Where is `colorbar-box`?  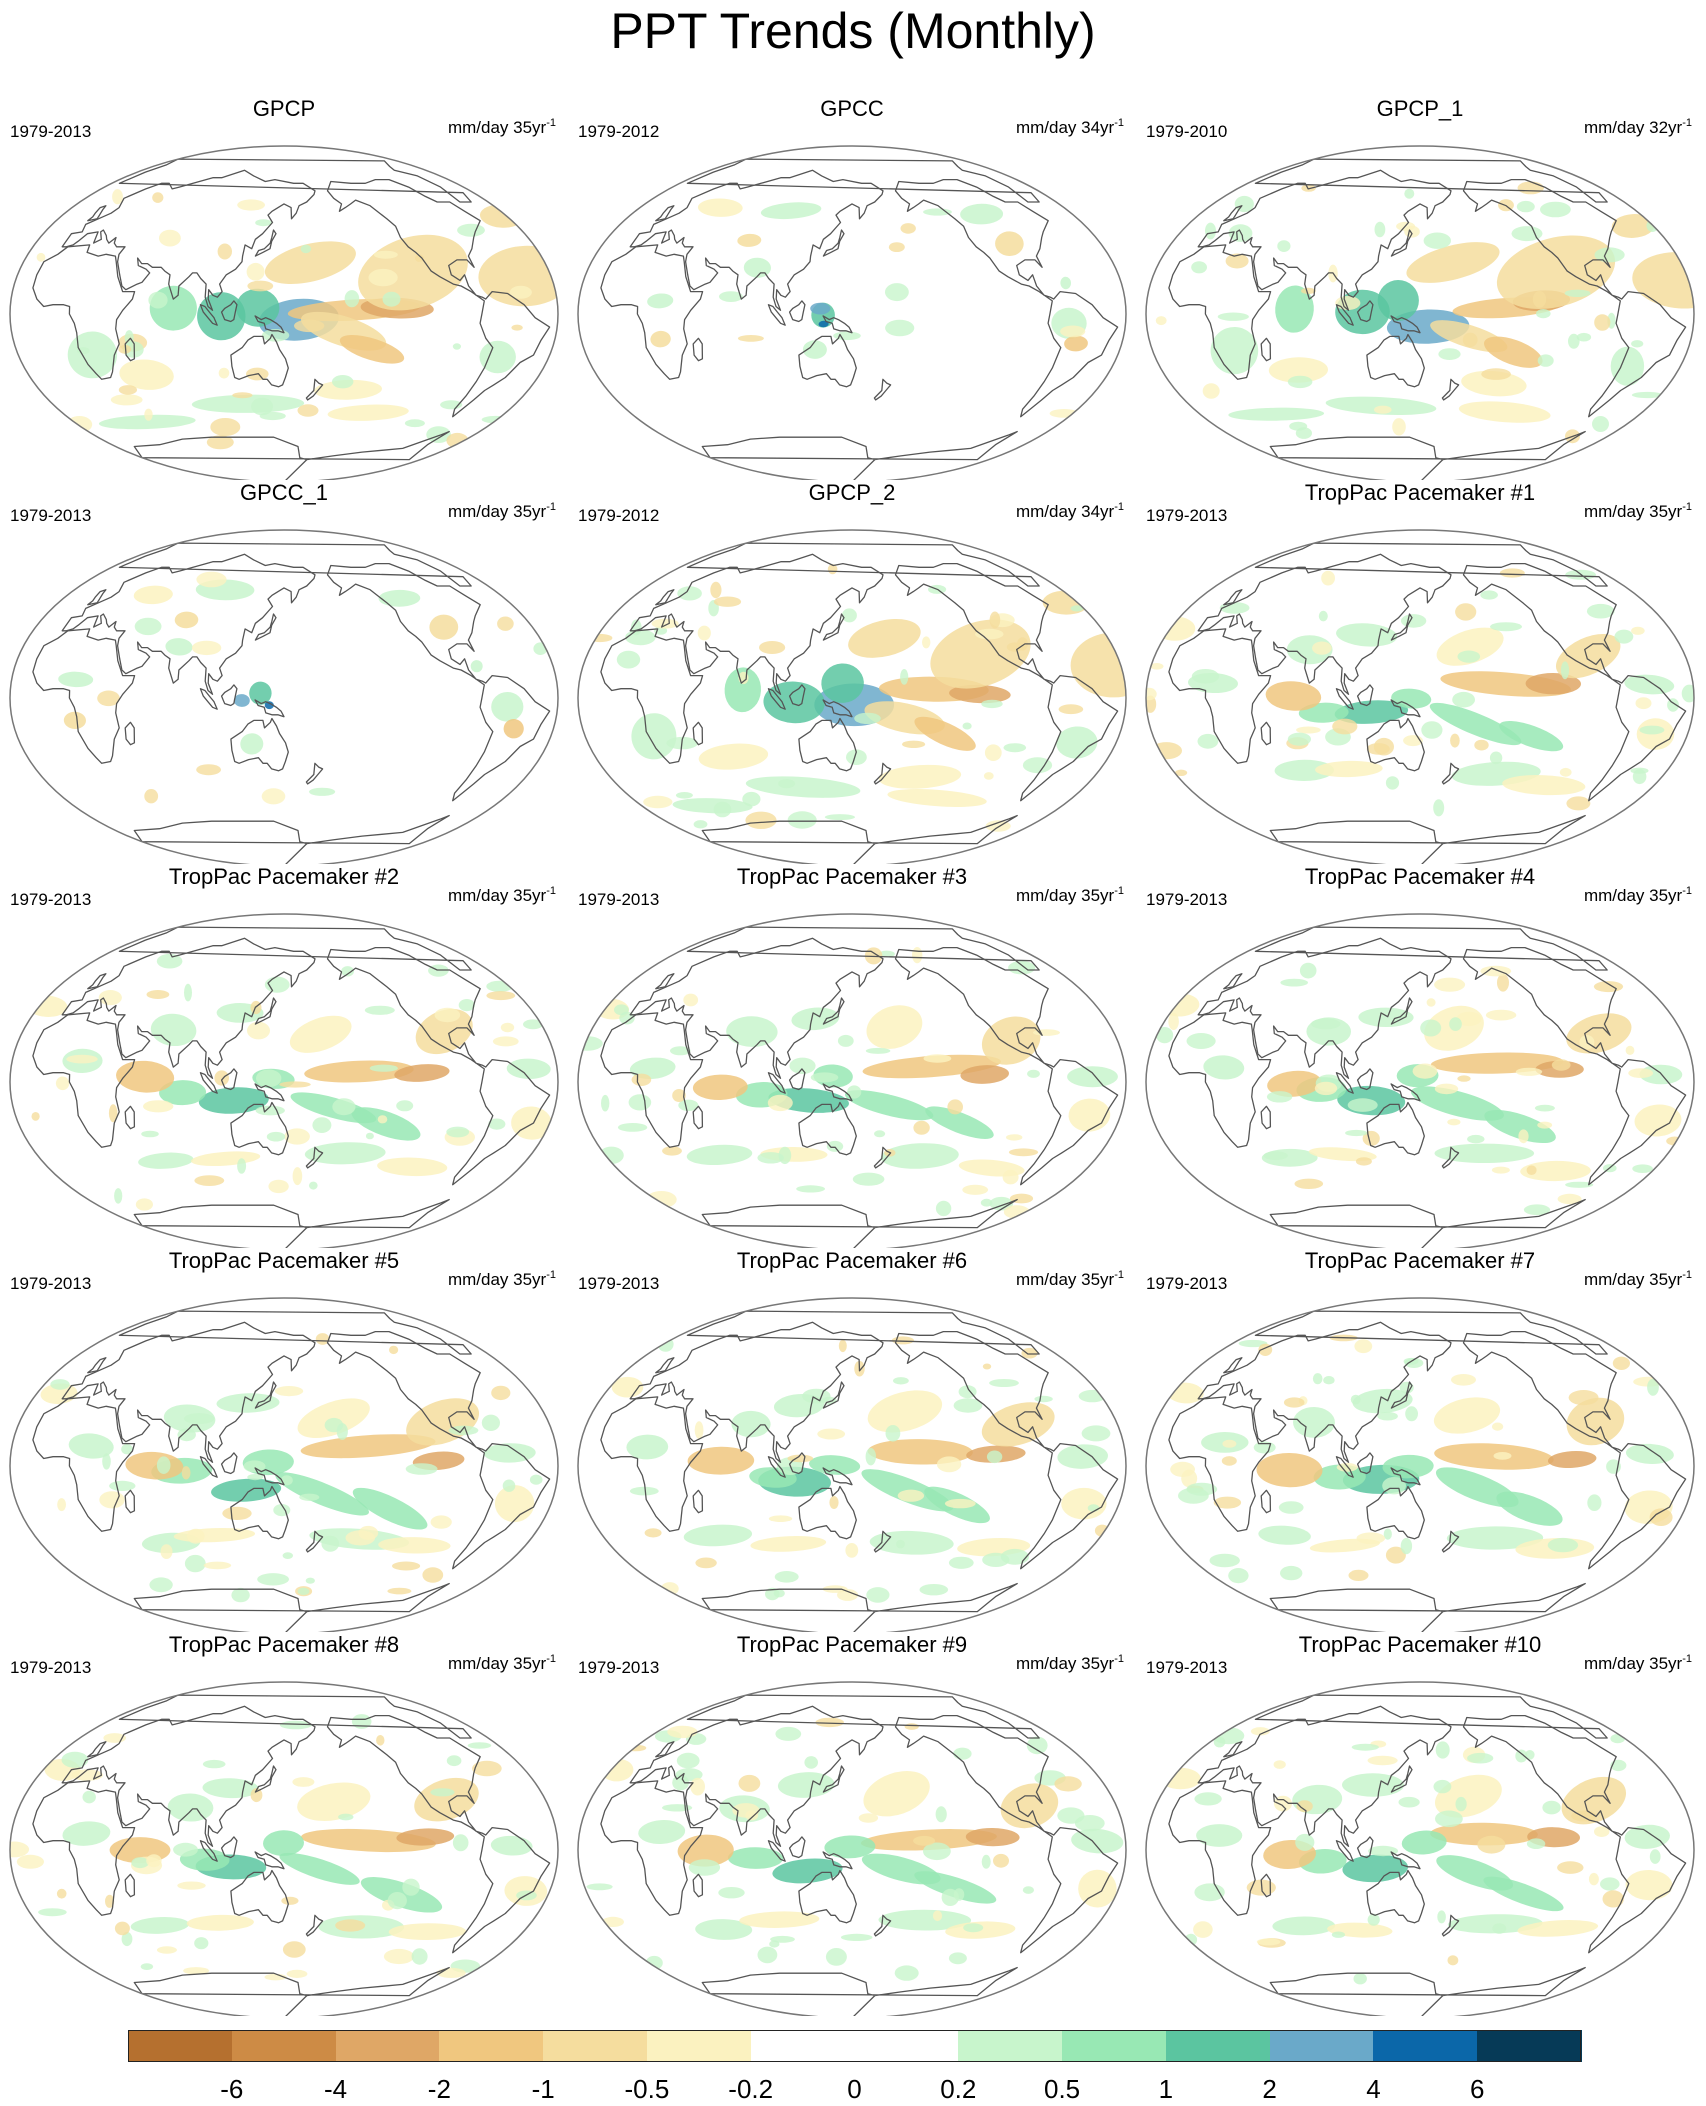
colorbar-box is located at coordinates (1010, 2046).